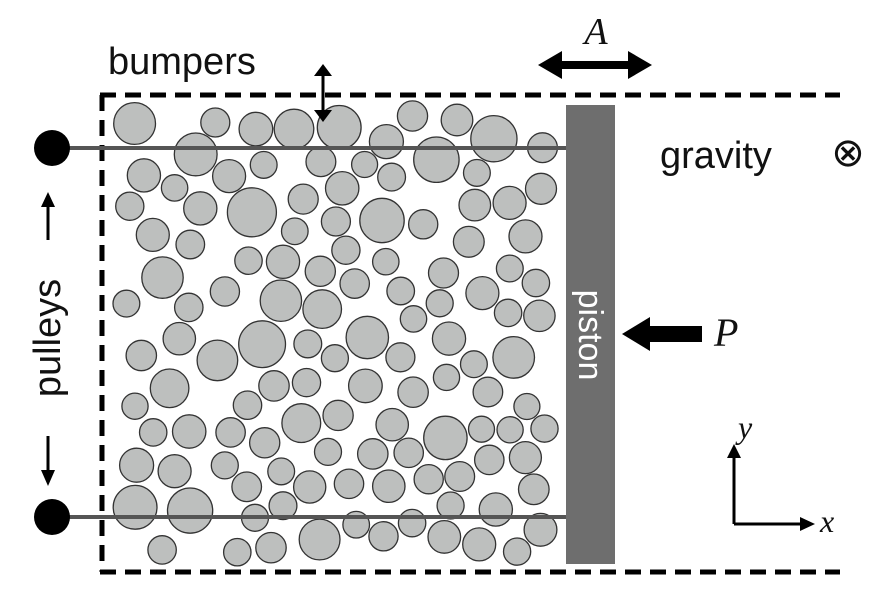 The height and width of the screenshot is (605, 893). Describe the element at coordinates (52, 148) in the screenshot. I see `upper-pulley` at that location.